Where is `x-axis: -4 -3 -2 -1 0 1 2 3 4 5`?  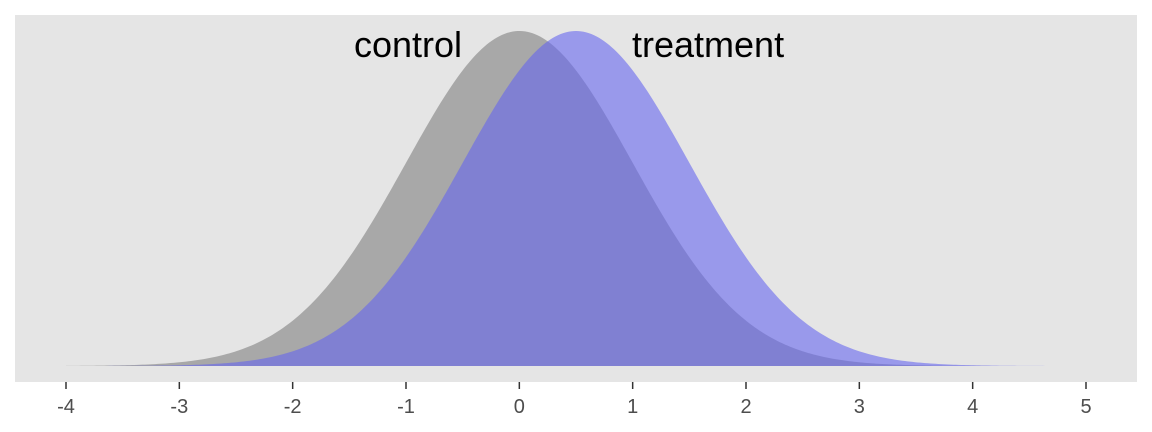
x-axis: -4 -3 -2 -1 0 1 2 3 4 5 is located at coordinates (574, 400).